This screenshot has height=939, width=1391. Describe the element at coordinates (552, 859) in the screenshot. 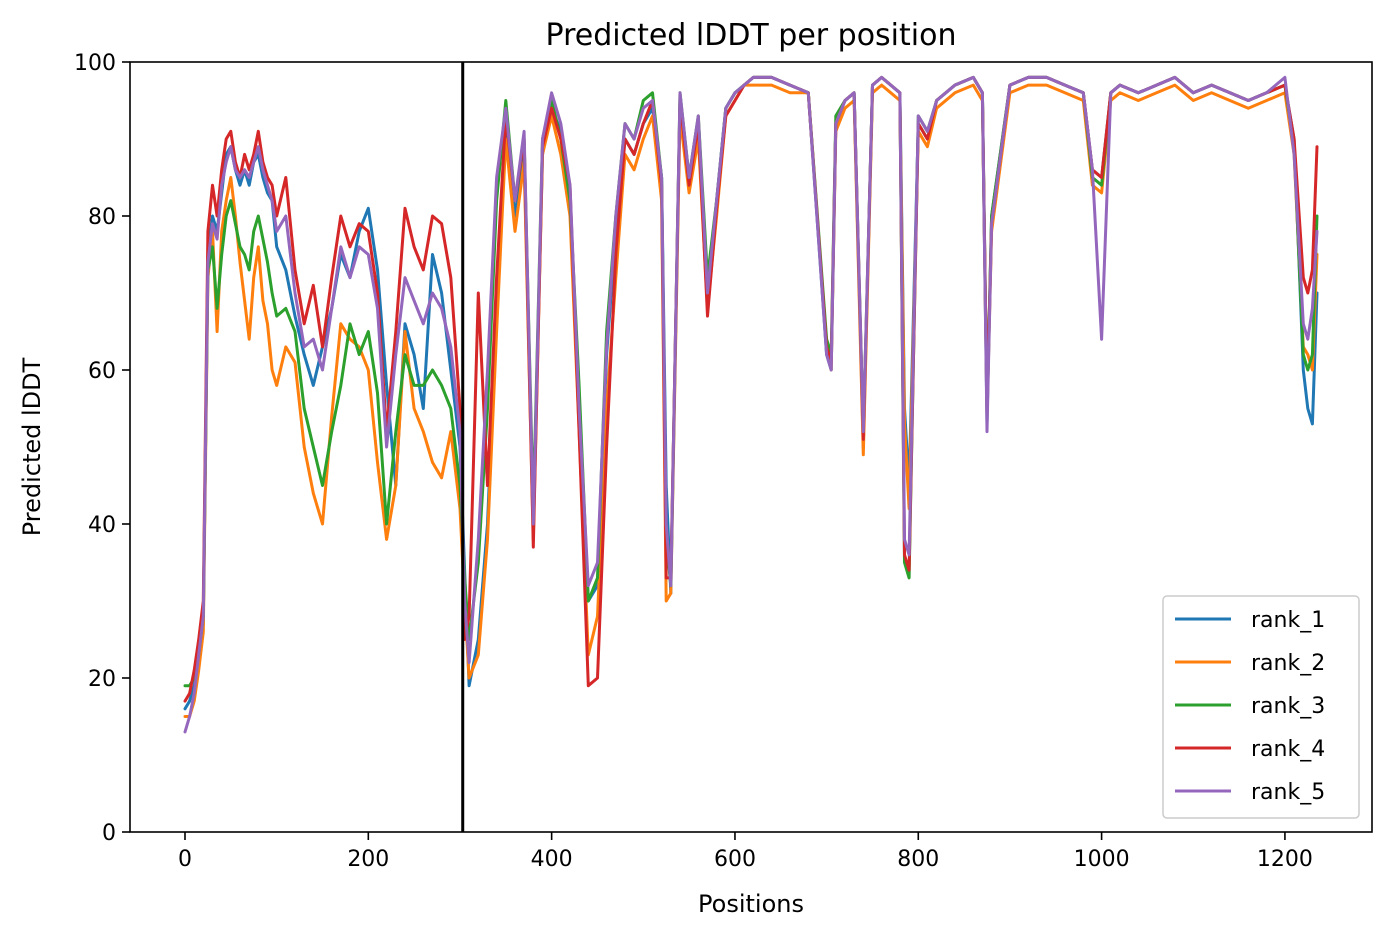

I see `x-tick-label: 400` at that location.